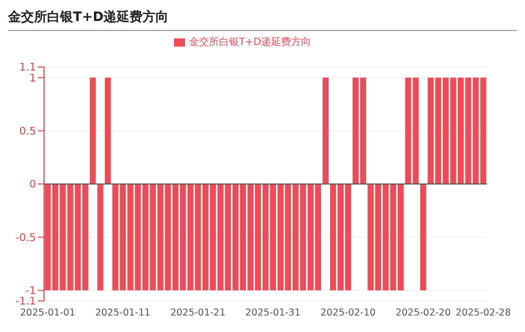  I want to click on x-tick-label: 2025-01-01, so click(48, 313).